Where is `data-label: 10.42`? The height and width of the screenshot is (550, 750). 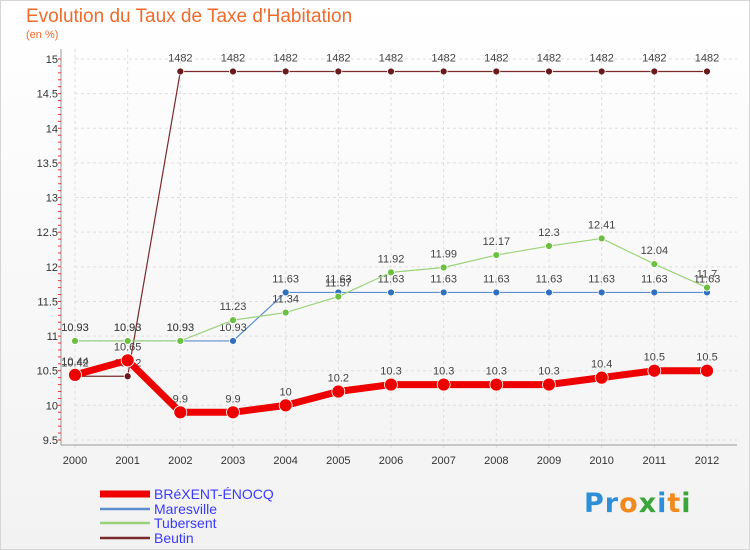 data-label: 10.42 is located at coordinates (75, 363).